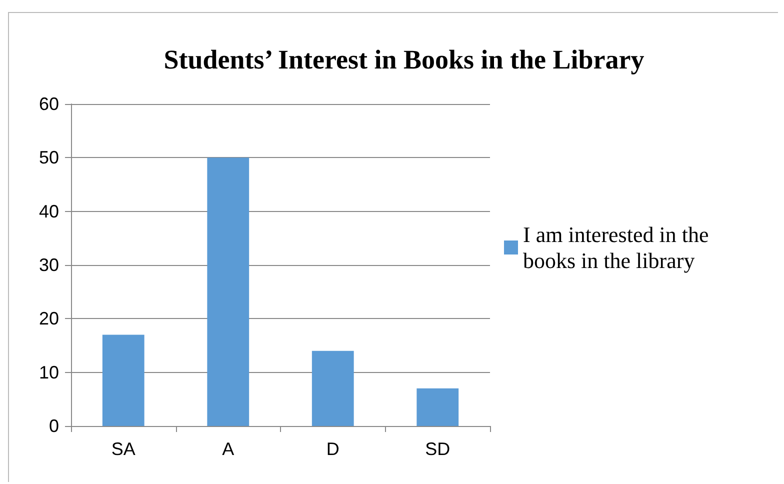  What do you see at coordinates (123, 449) in the screenshot?
I see `x-tick-label: SA` at bounding box center [123, 449].